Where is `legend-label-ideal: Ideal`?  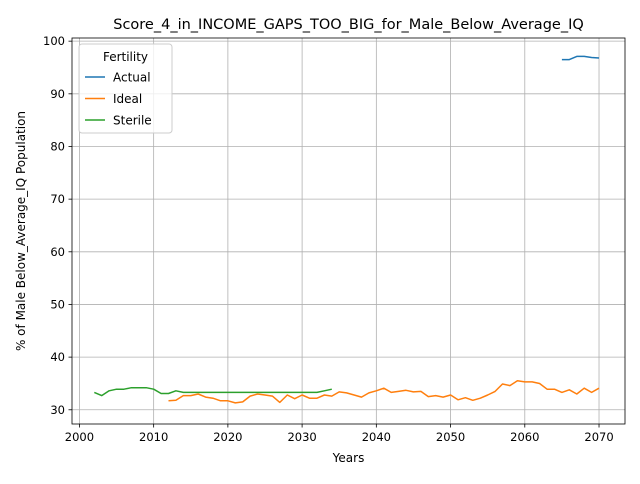 legend-label-ideal: Ideal is located at coordinates (127, 99).